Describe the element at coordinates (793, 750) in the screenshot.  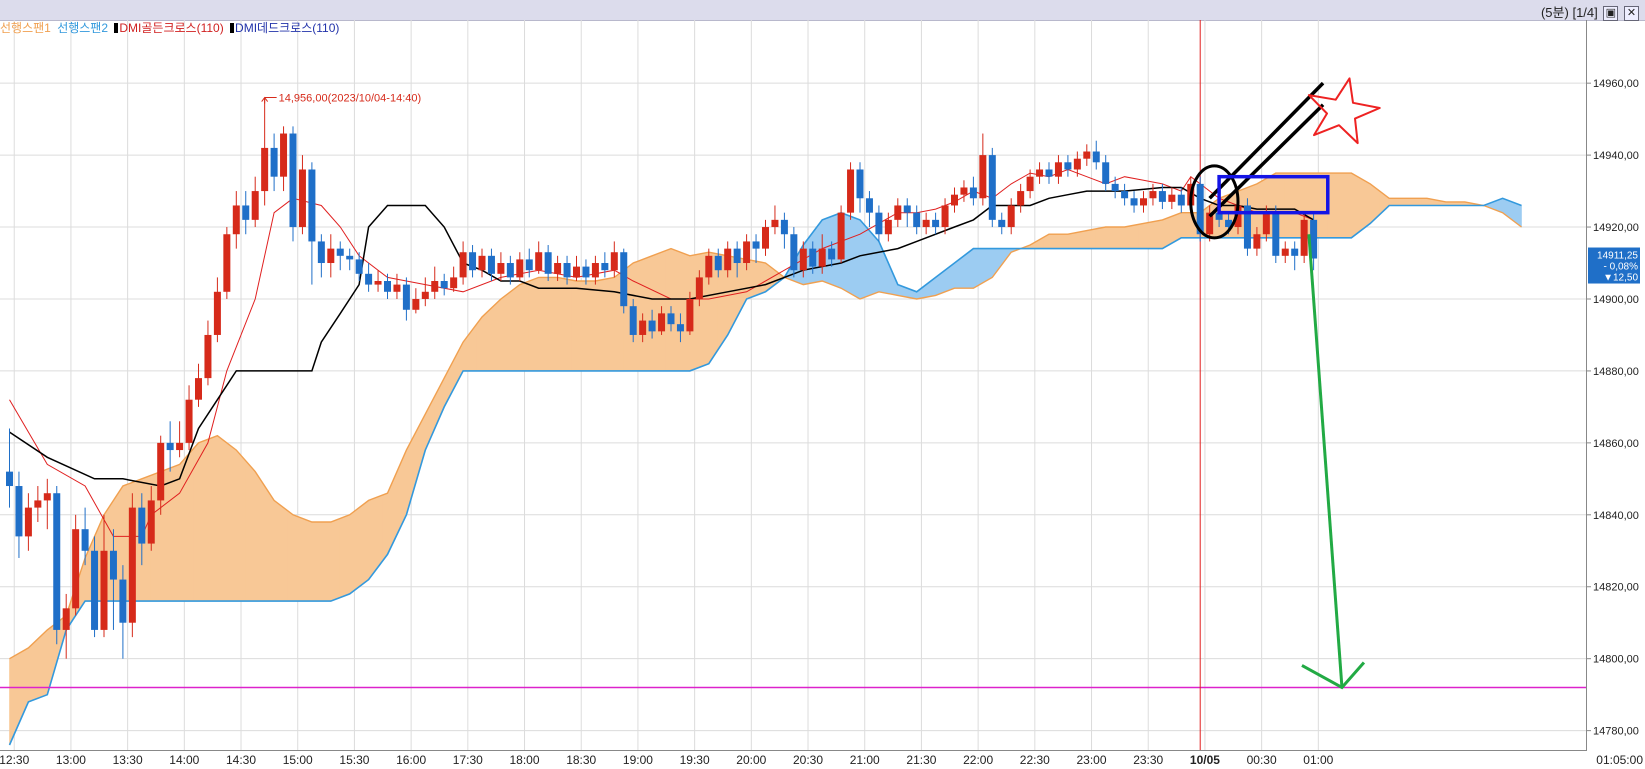
I see `x-axis-border` at that location.